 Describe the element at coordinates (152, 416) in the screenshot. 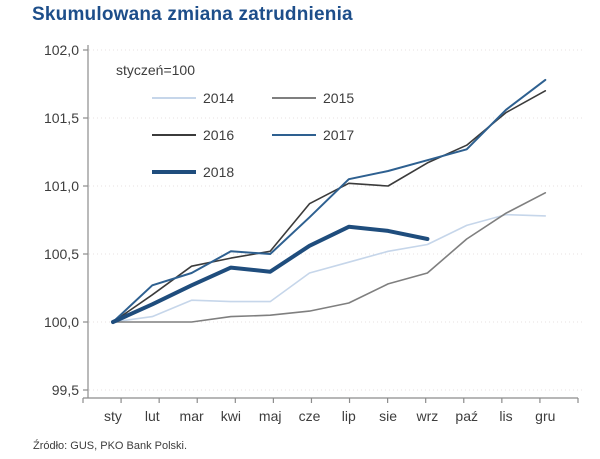

I see `x-tick-label: lut` at that location.